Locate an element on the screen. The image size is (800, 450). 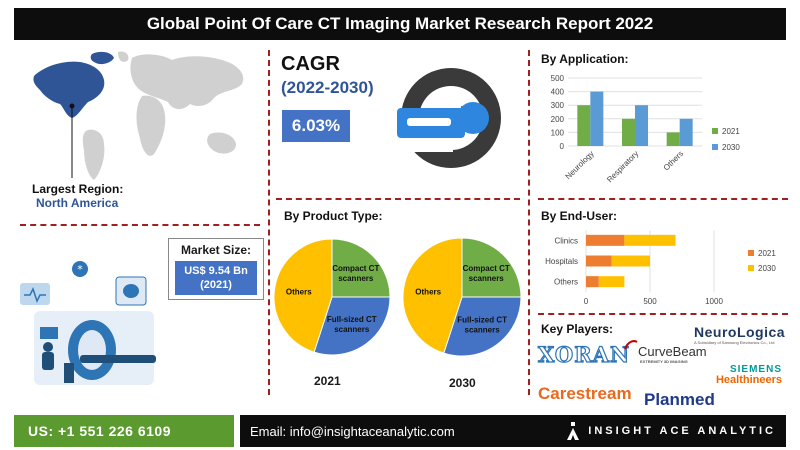
x-tick-label: Others is located at coordinates (673, 160).